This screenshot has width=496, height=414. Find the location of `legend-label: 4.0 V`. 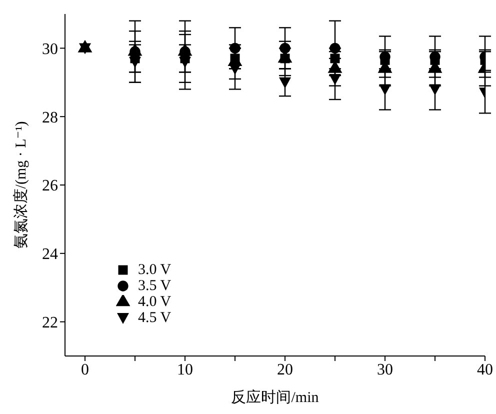

legend-label: 4.0 V is located at coordinates (155, 302).